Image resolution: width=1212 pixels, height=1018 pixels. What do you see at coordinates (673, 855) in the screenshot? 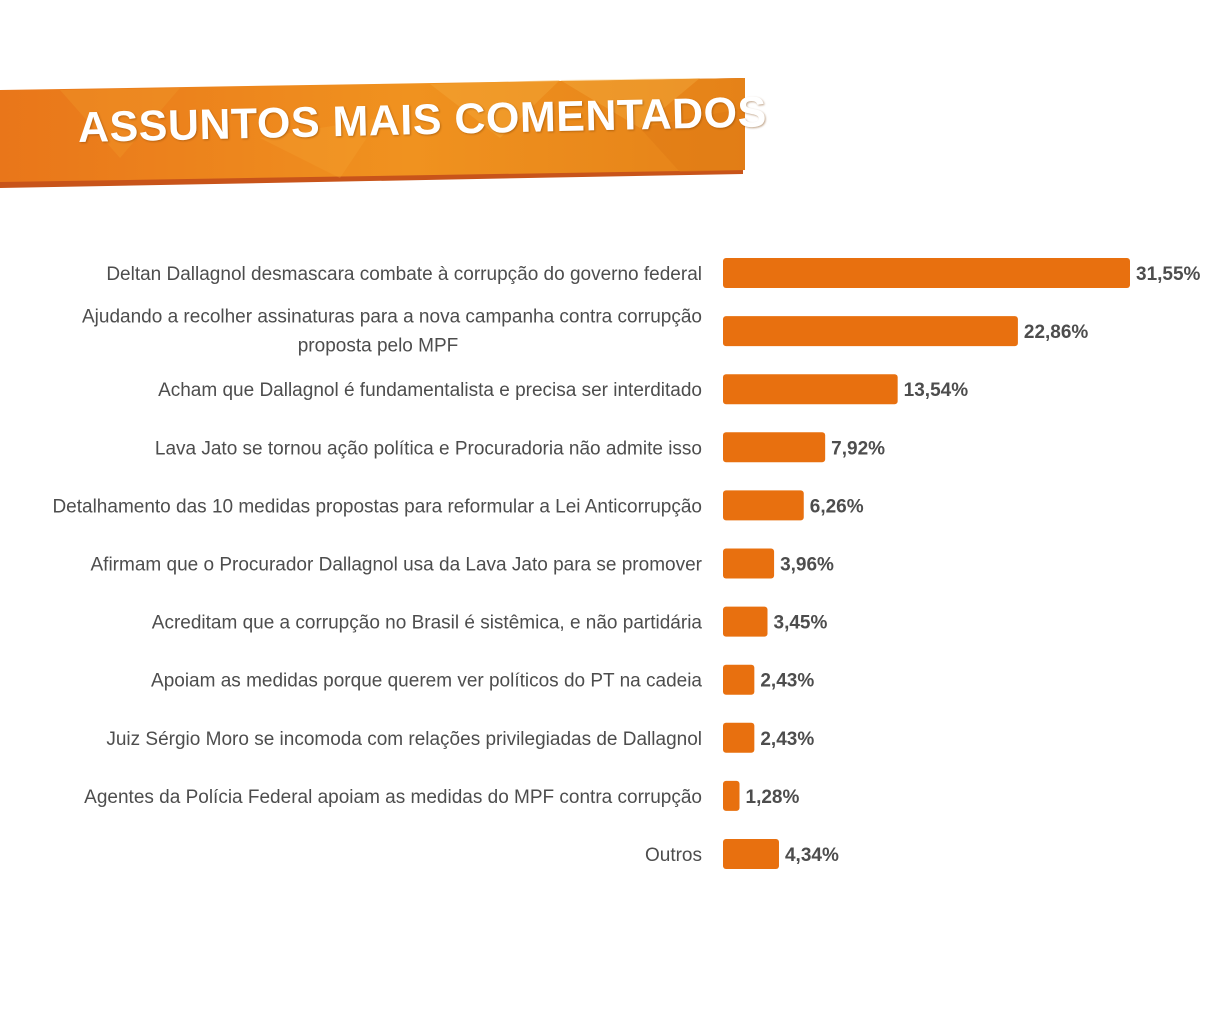
I see `category-label-11: Outros` at bounding box center [673, 855].